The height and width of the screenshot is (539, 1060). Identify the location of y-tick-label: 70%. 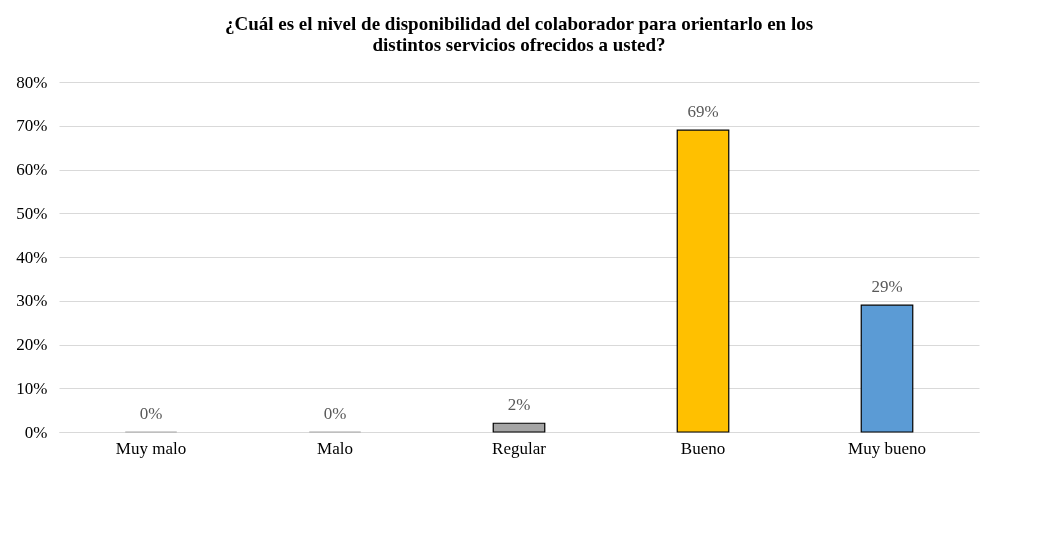
(32, 126).